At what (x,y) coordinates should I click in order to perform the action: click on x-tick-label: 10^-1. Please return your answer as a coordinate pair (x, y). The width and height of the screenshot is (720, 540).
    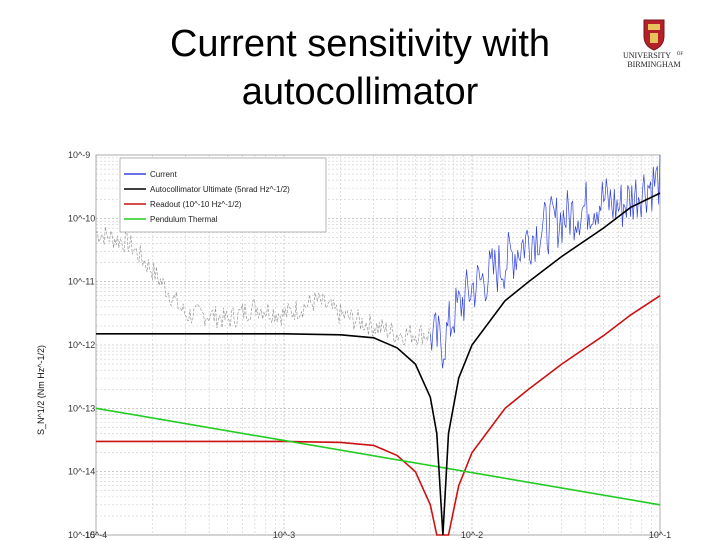
    Looking at the image, I should click on (660, 535).